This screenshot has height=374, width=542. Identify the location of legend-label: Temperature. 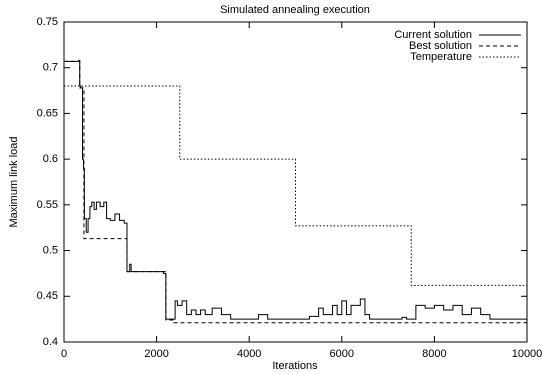
(441, 57).